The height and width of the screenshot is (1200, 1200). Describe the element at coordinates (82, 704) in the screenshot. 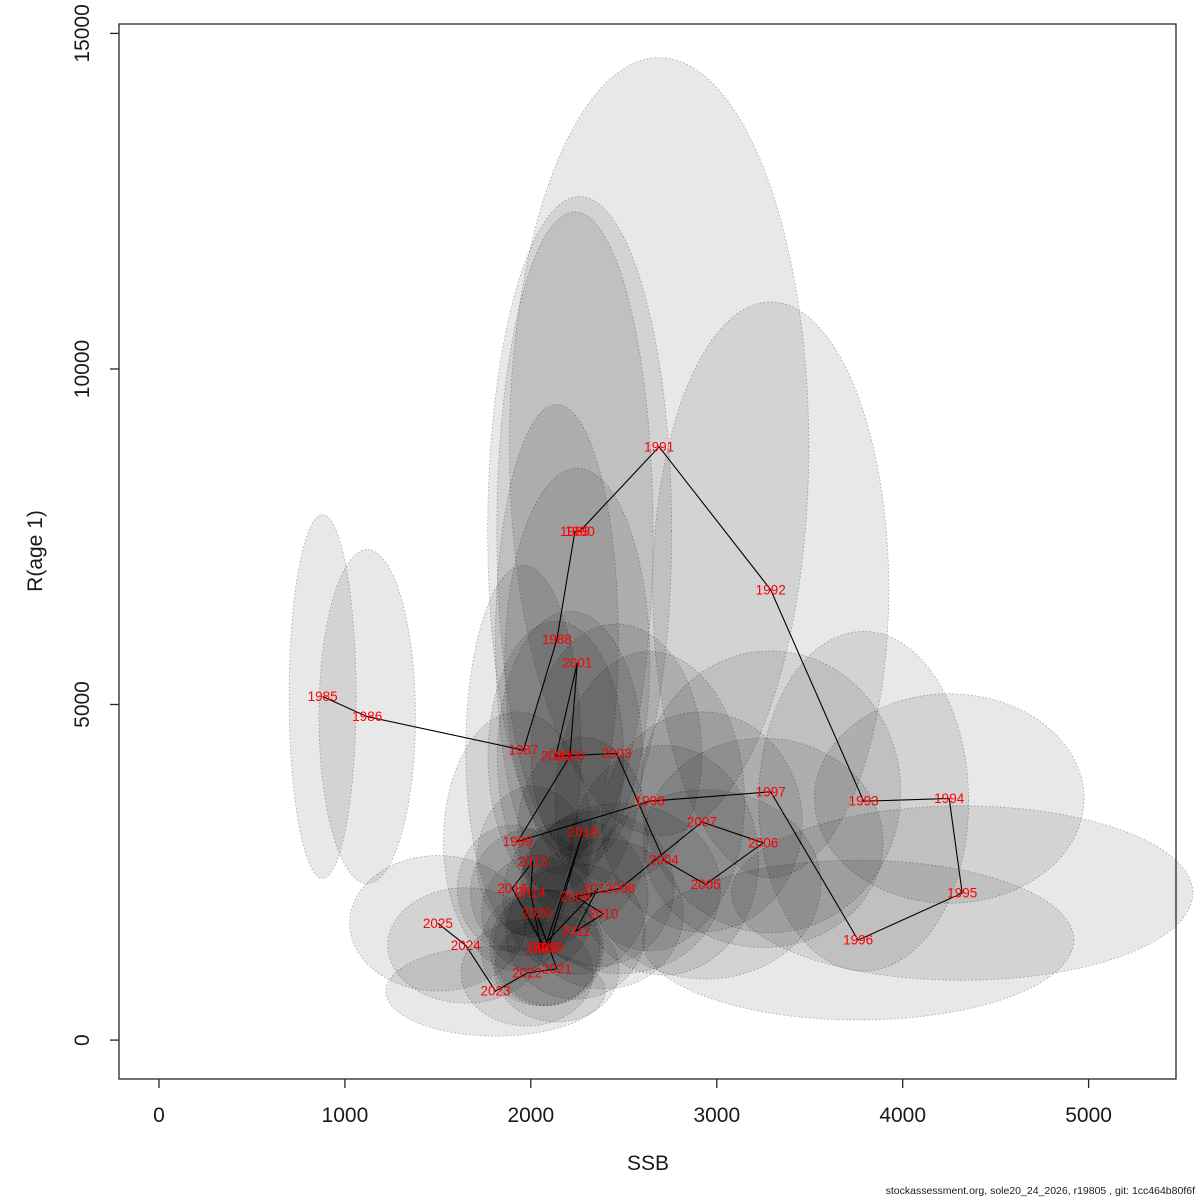

I see `y-tick-label: 5000` at that location.